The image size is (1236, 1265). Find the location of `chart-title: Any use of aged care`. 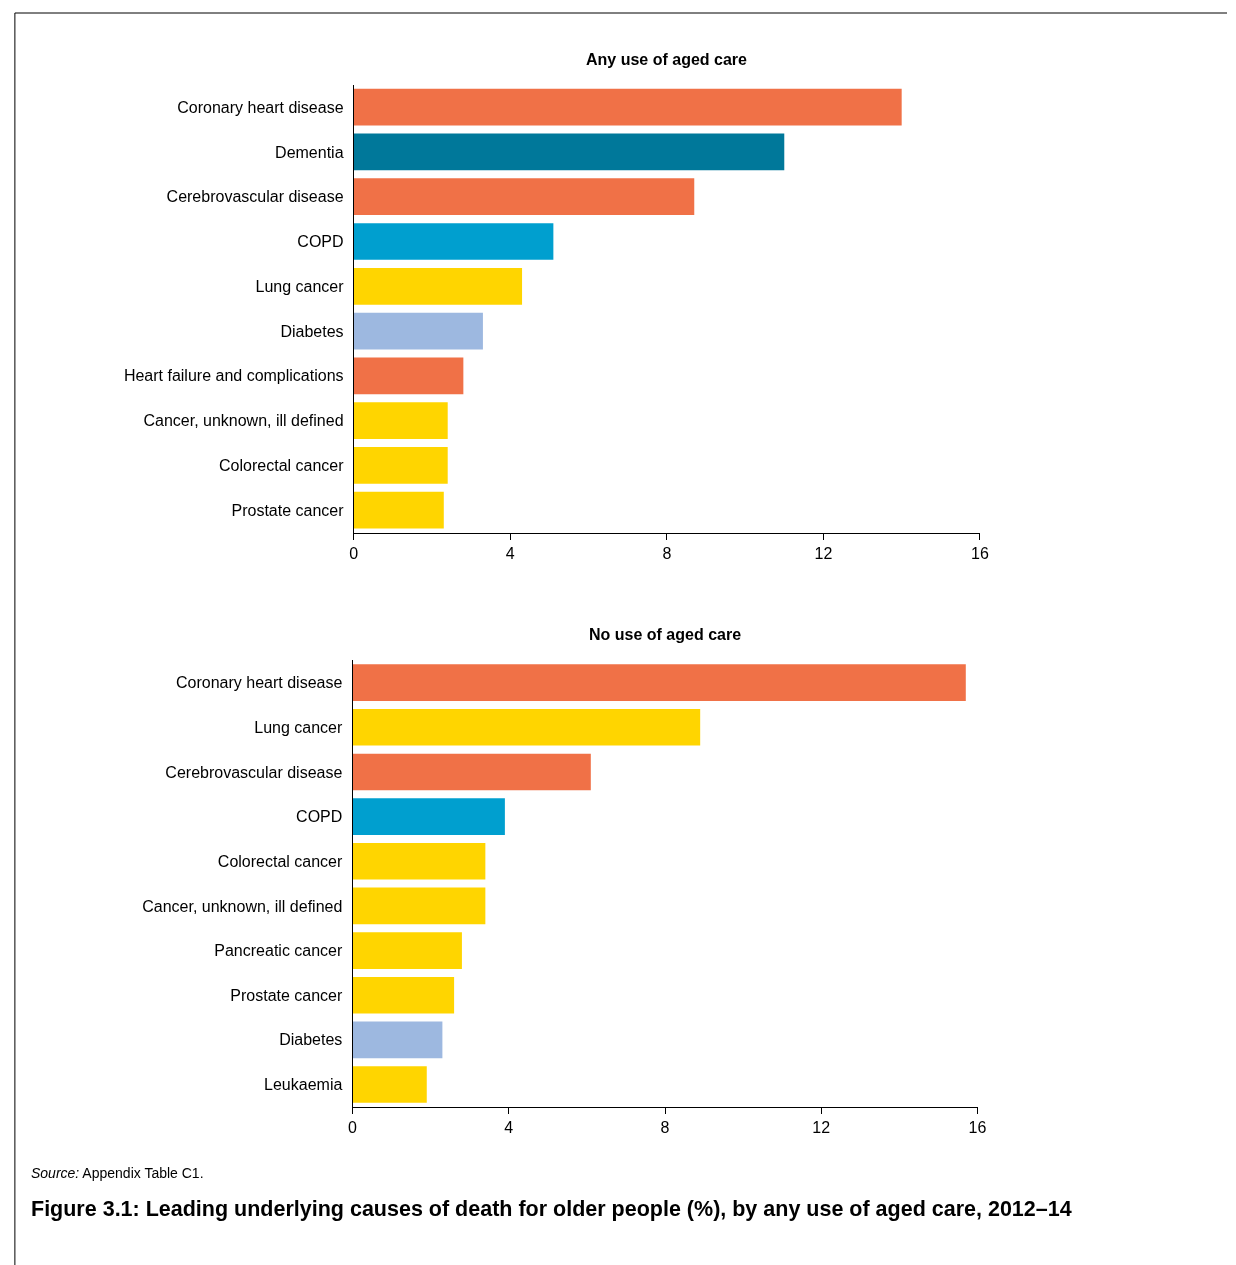

chart-title: Any use of aged care is located at coordinates (667, 59).